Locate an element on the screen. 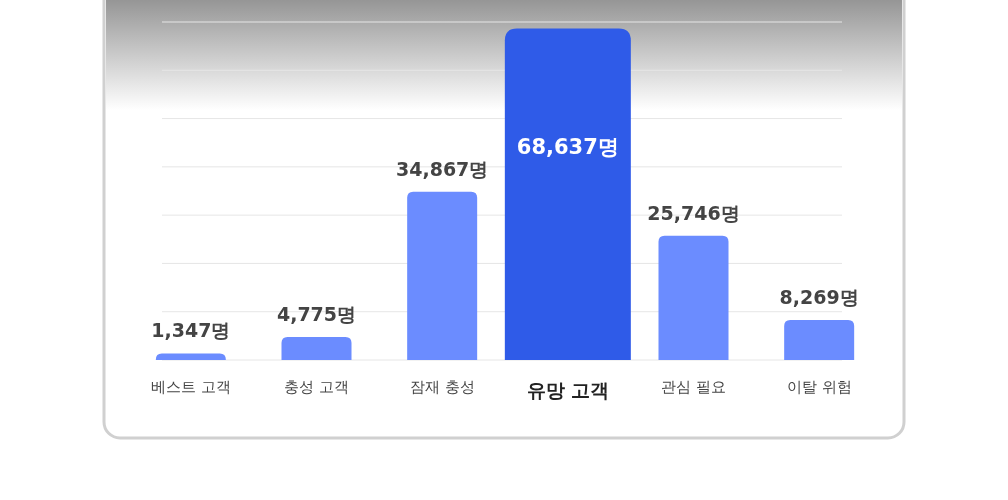 This screenshot has width=1008, height=500. x-tick-label: 유망 고객 is located at coordinates (568, 390).